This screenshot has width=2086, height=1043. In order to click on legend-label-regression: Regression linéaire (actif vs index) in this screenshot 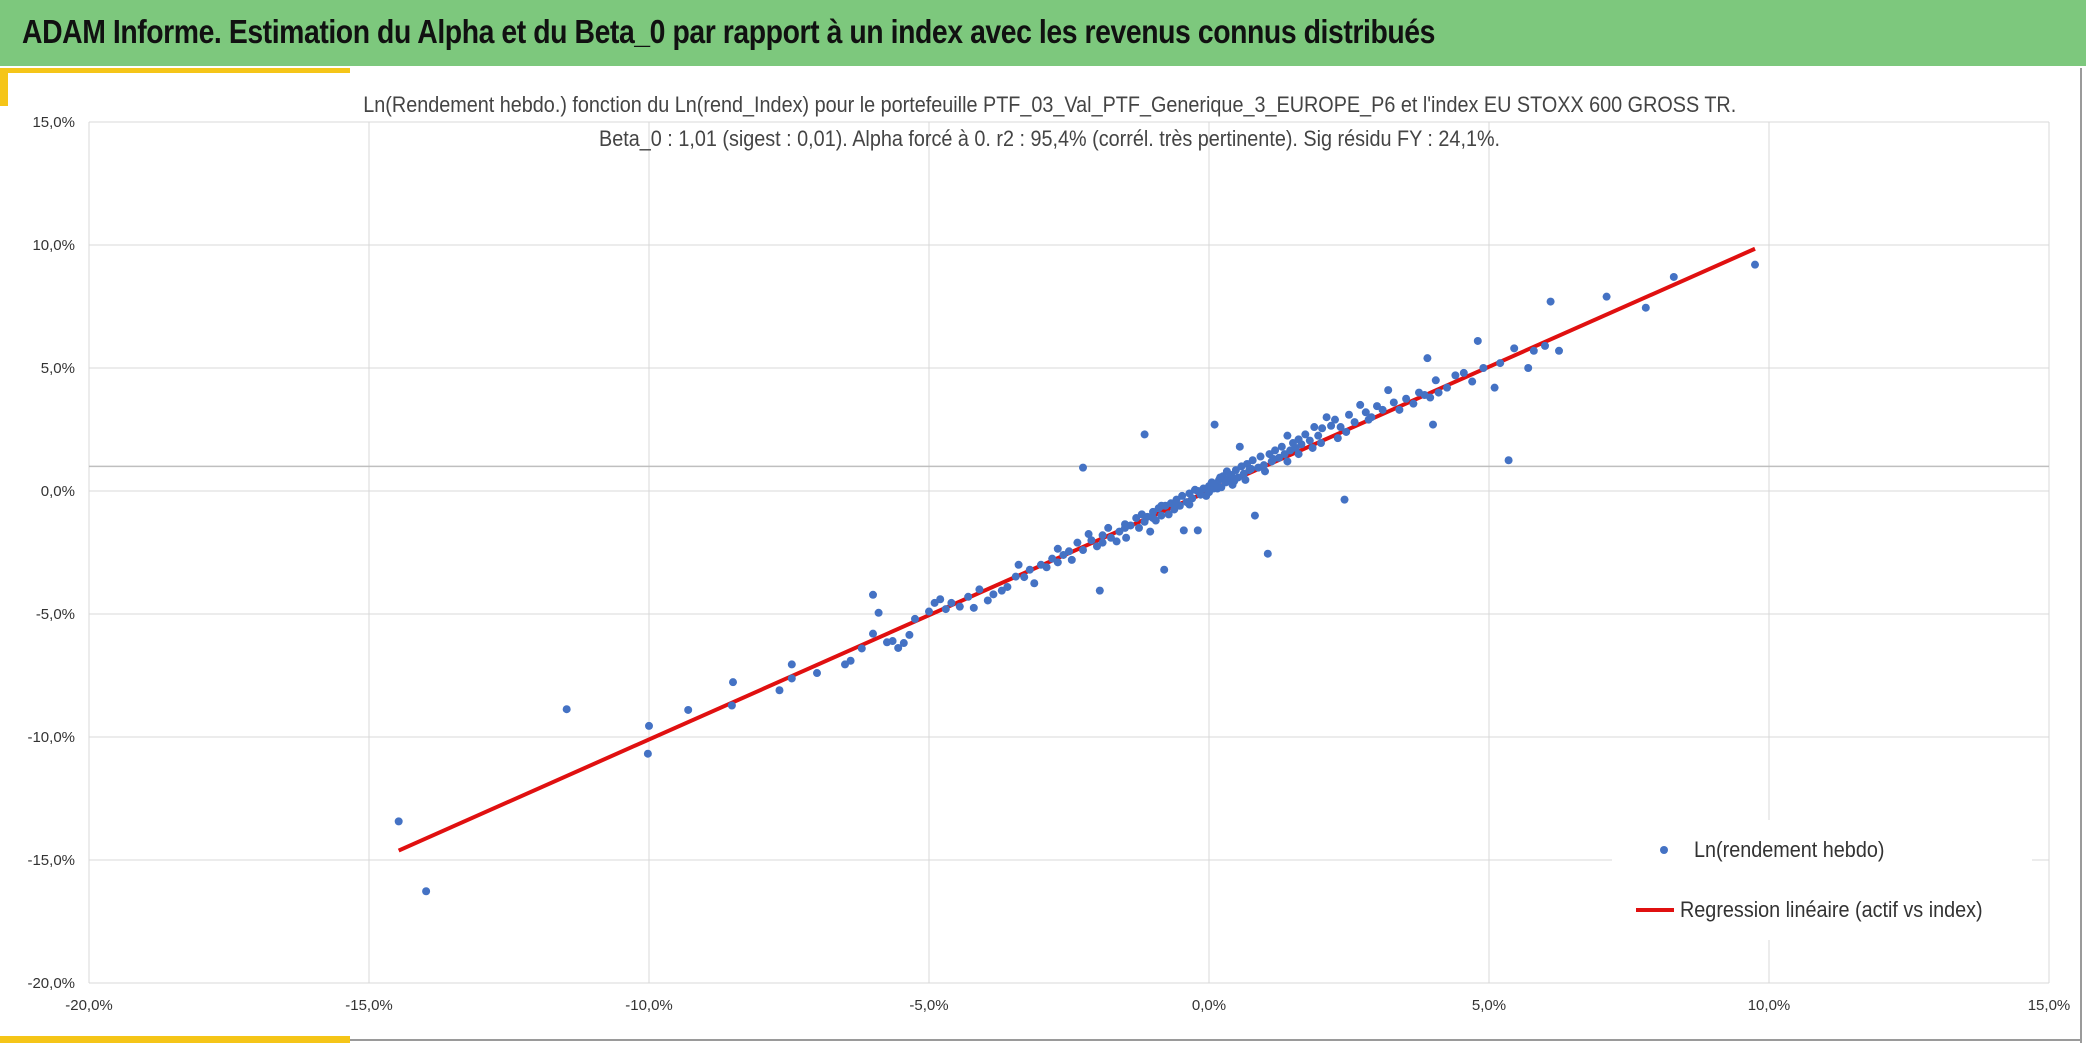, I will do `click(1831, 909)`.